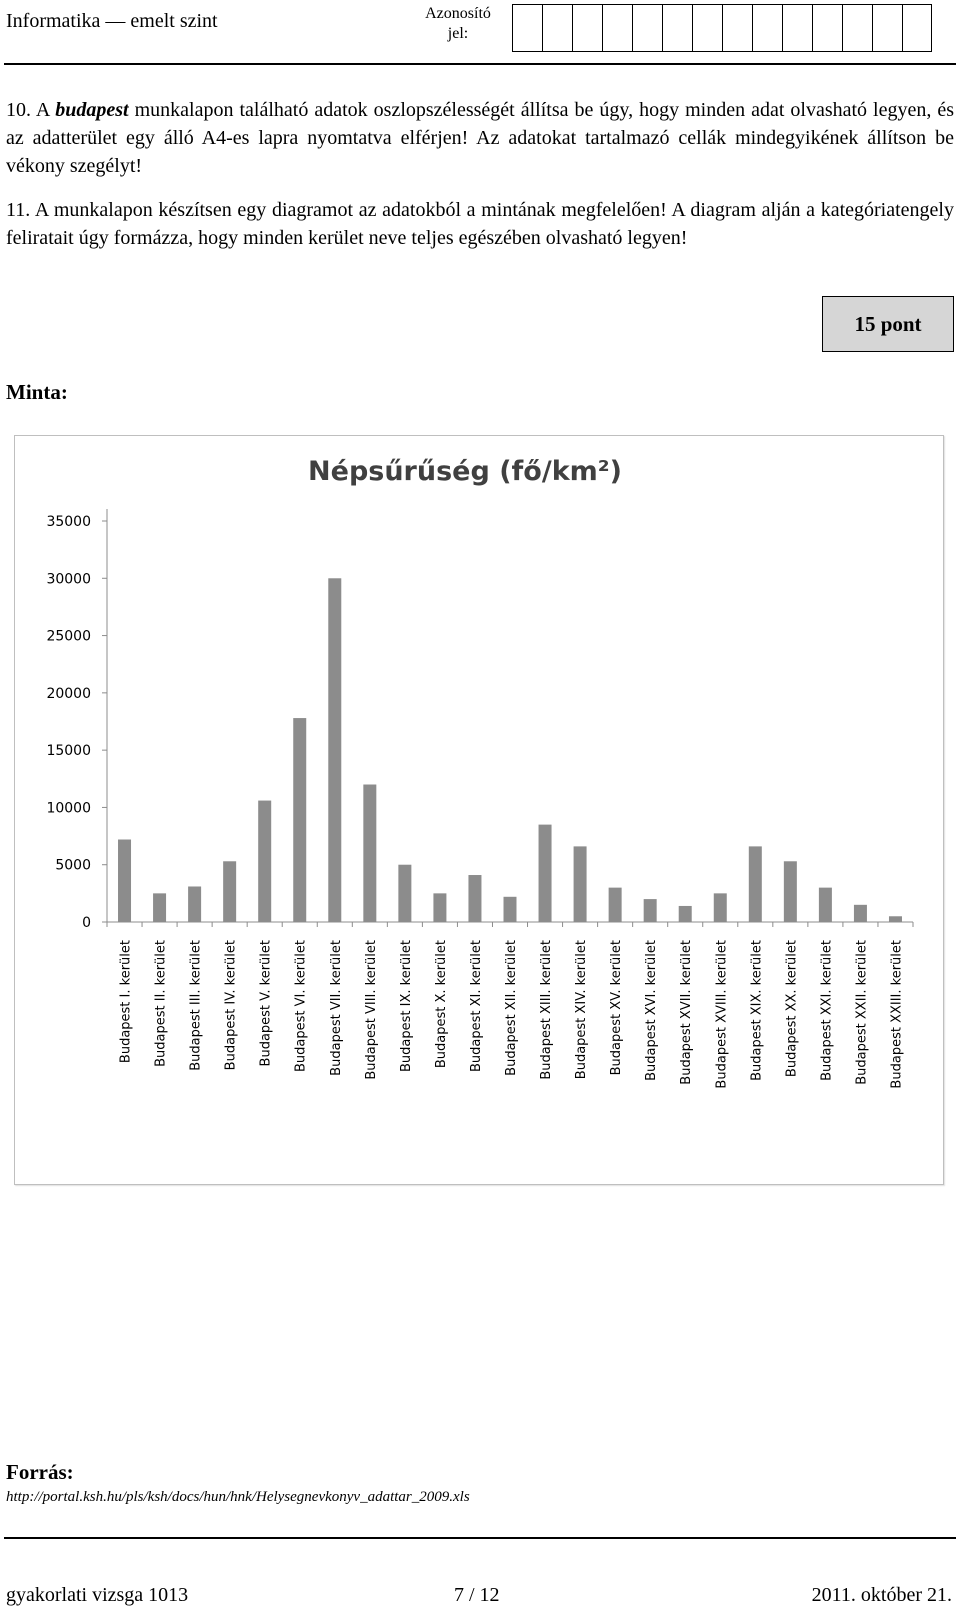  I want to click on y-tick-label: 15000, so click(68, 751).